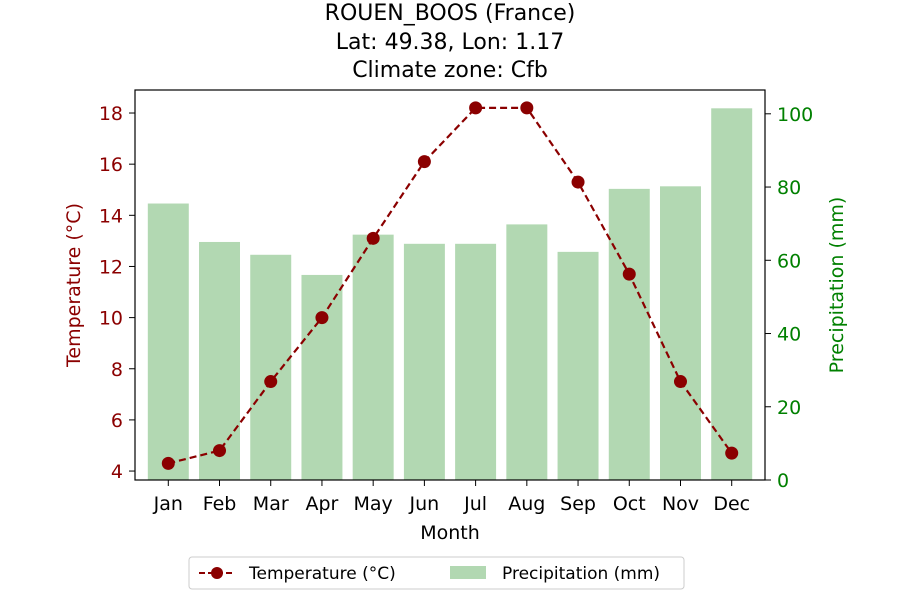 The height and width of the screenshot is (600, 900). I want to click on title-line-coordinates: Lat: 49.38, Lon: 1.17, so click(450, 42).